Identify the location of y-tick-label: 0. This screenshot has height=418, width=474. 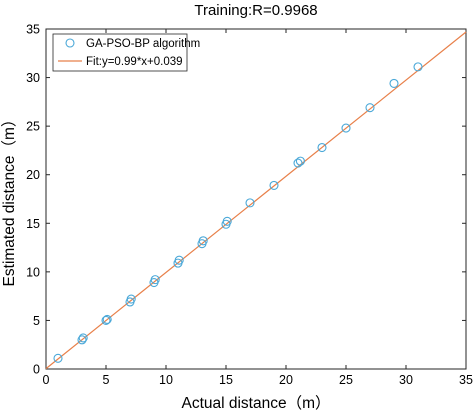
(36, 370).